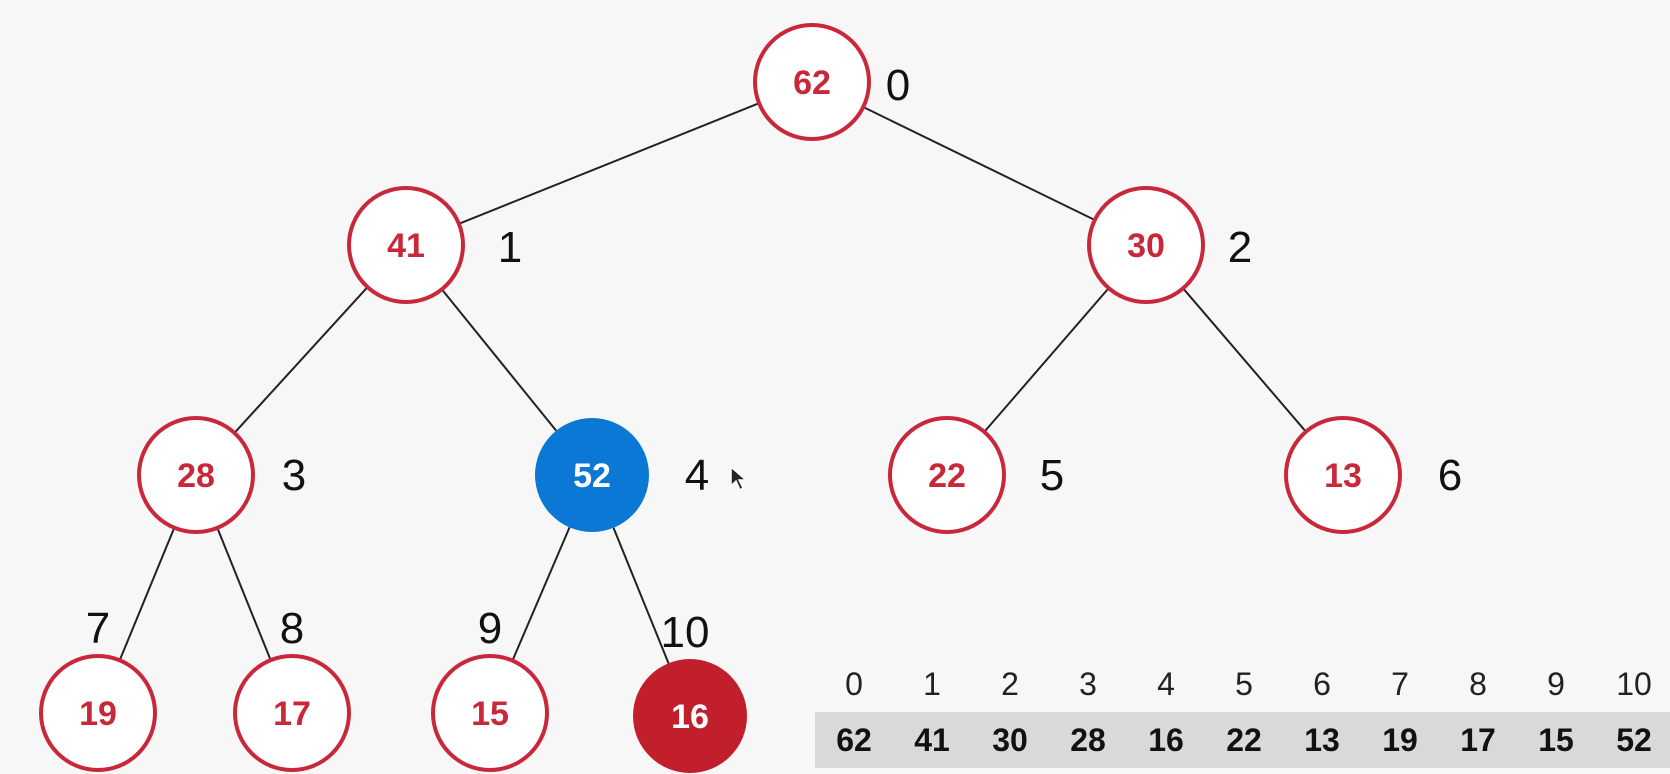  I want to click on array-index-cell: 2, so click(1010, 684).